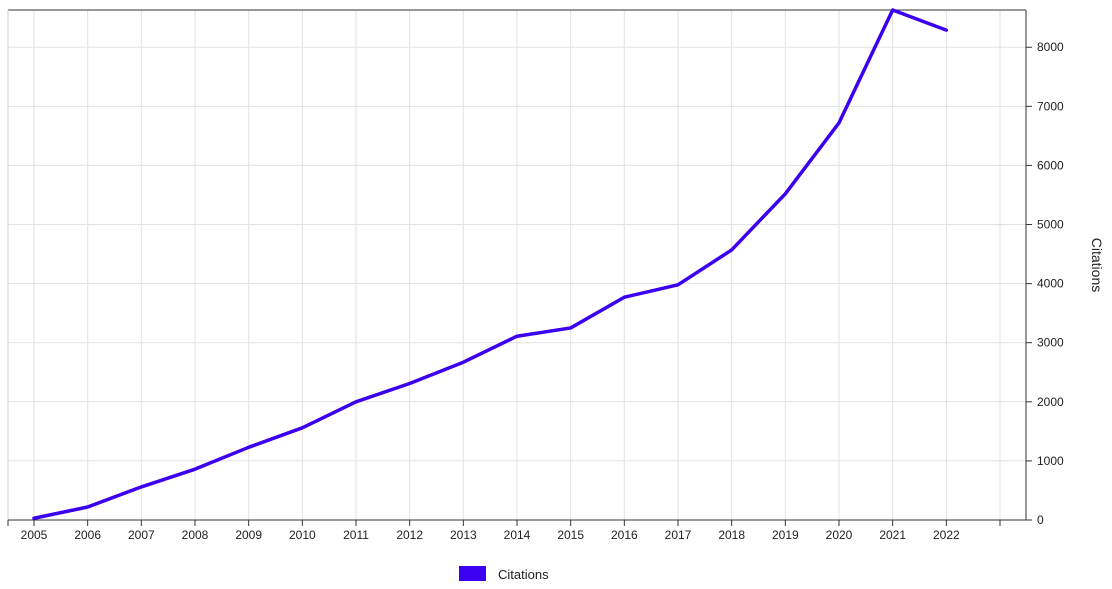  I want to click on x-tick-label: 2021, so click(892, 535).